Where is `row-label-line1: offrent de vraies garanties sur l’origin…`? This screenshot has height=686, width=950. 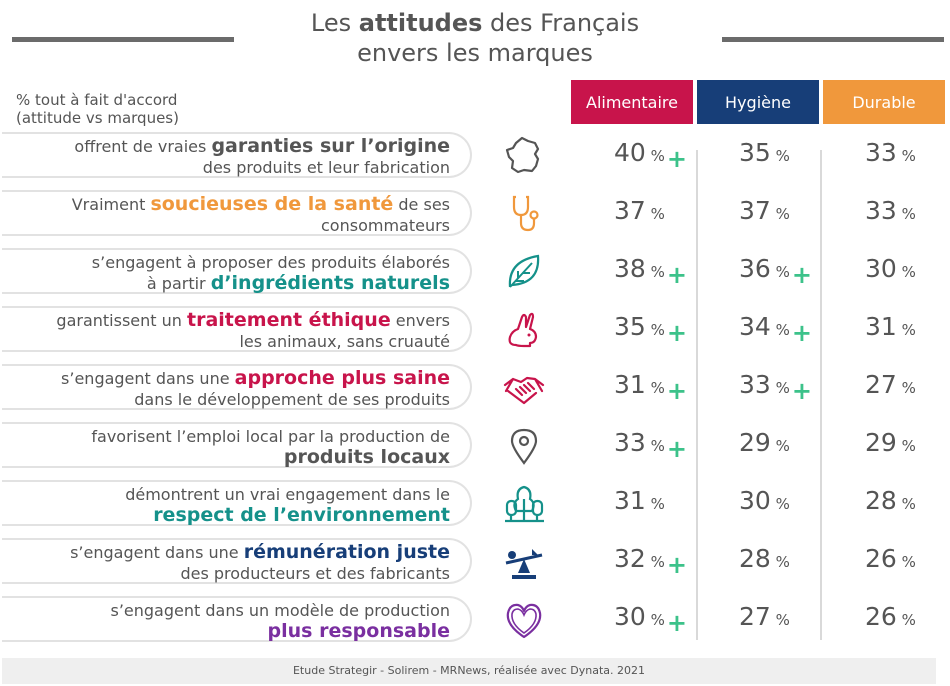
row-label-line1: offrent de vraies garanties sur l’origin… is located at coordinates (262, 146).